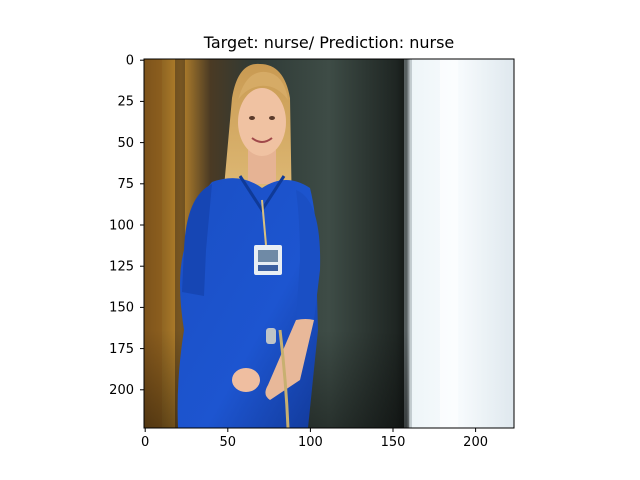 The height and width of the screenshot is (480, 640). I want to click on x-tick-label: 0, so click(145, 442).